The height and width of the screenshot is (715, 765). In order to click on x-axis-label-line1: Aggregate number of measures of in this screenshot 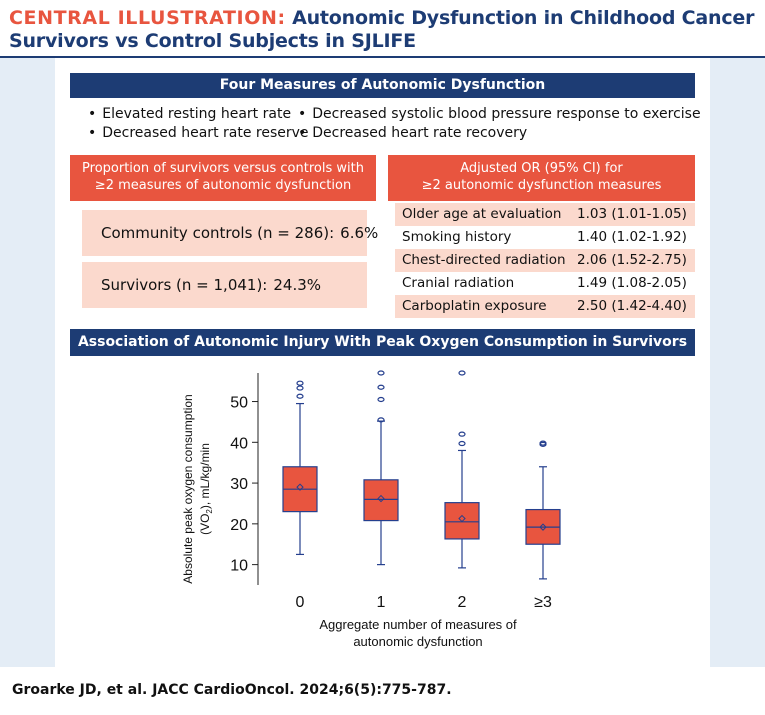, I will do `click(418, 624)`.